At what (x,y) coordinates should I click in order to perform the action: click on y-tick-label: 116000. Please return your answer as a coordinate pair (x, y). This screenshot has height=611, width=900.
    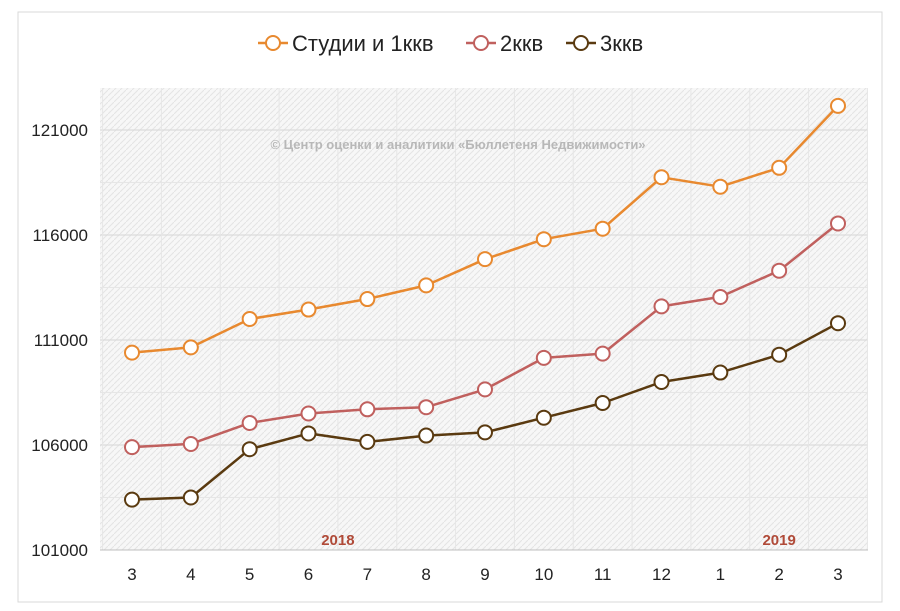
    Looking at the image, I should click on (60, 235).